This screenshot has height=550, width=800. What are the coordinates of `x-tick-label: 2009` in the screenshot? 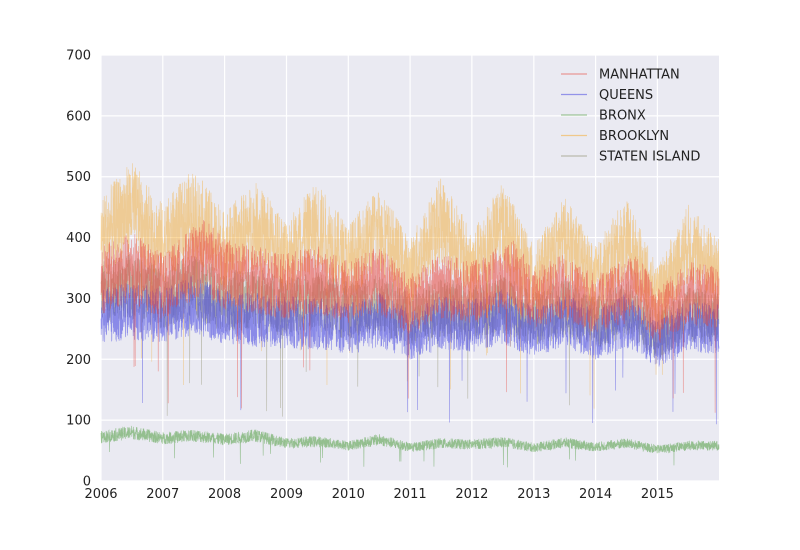 It's located at (286, 494).